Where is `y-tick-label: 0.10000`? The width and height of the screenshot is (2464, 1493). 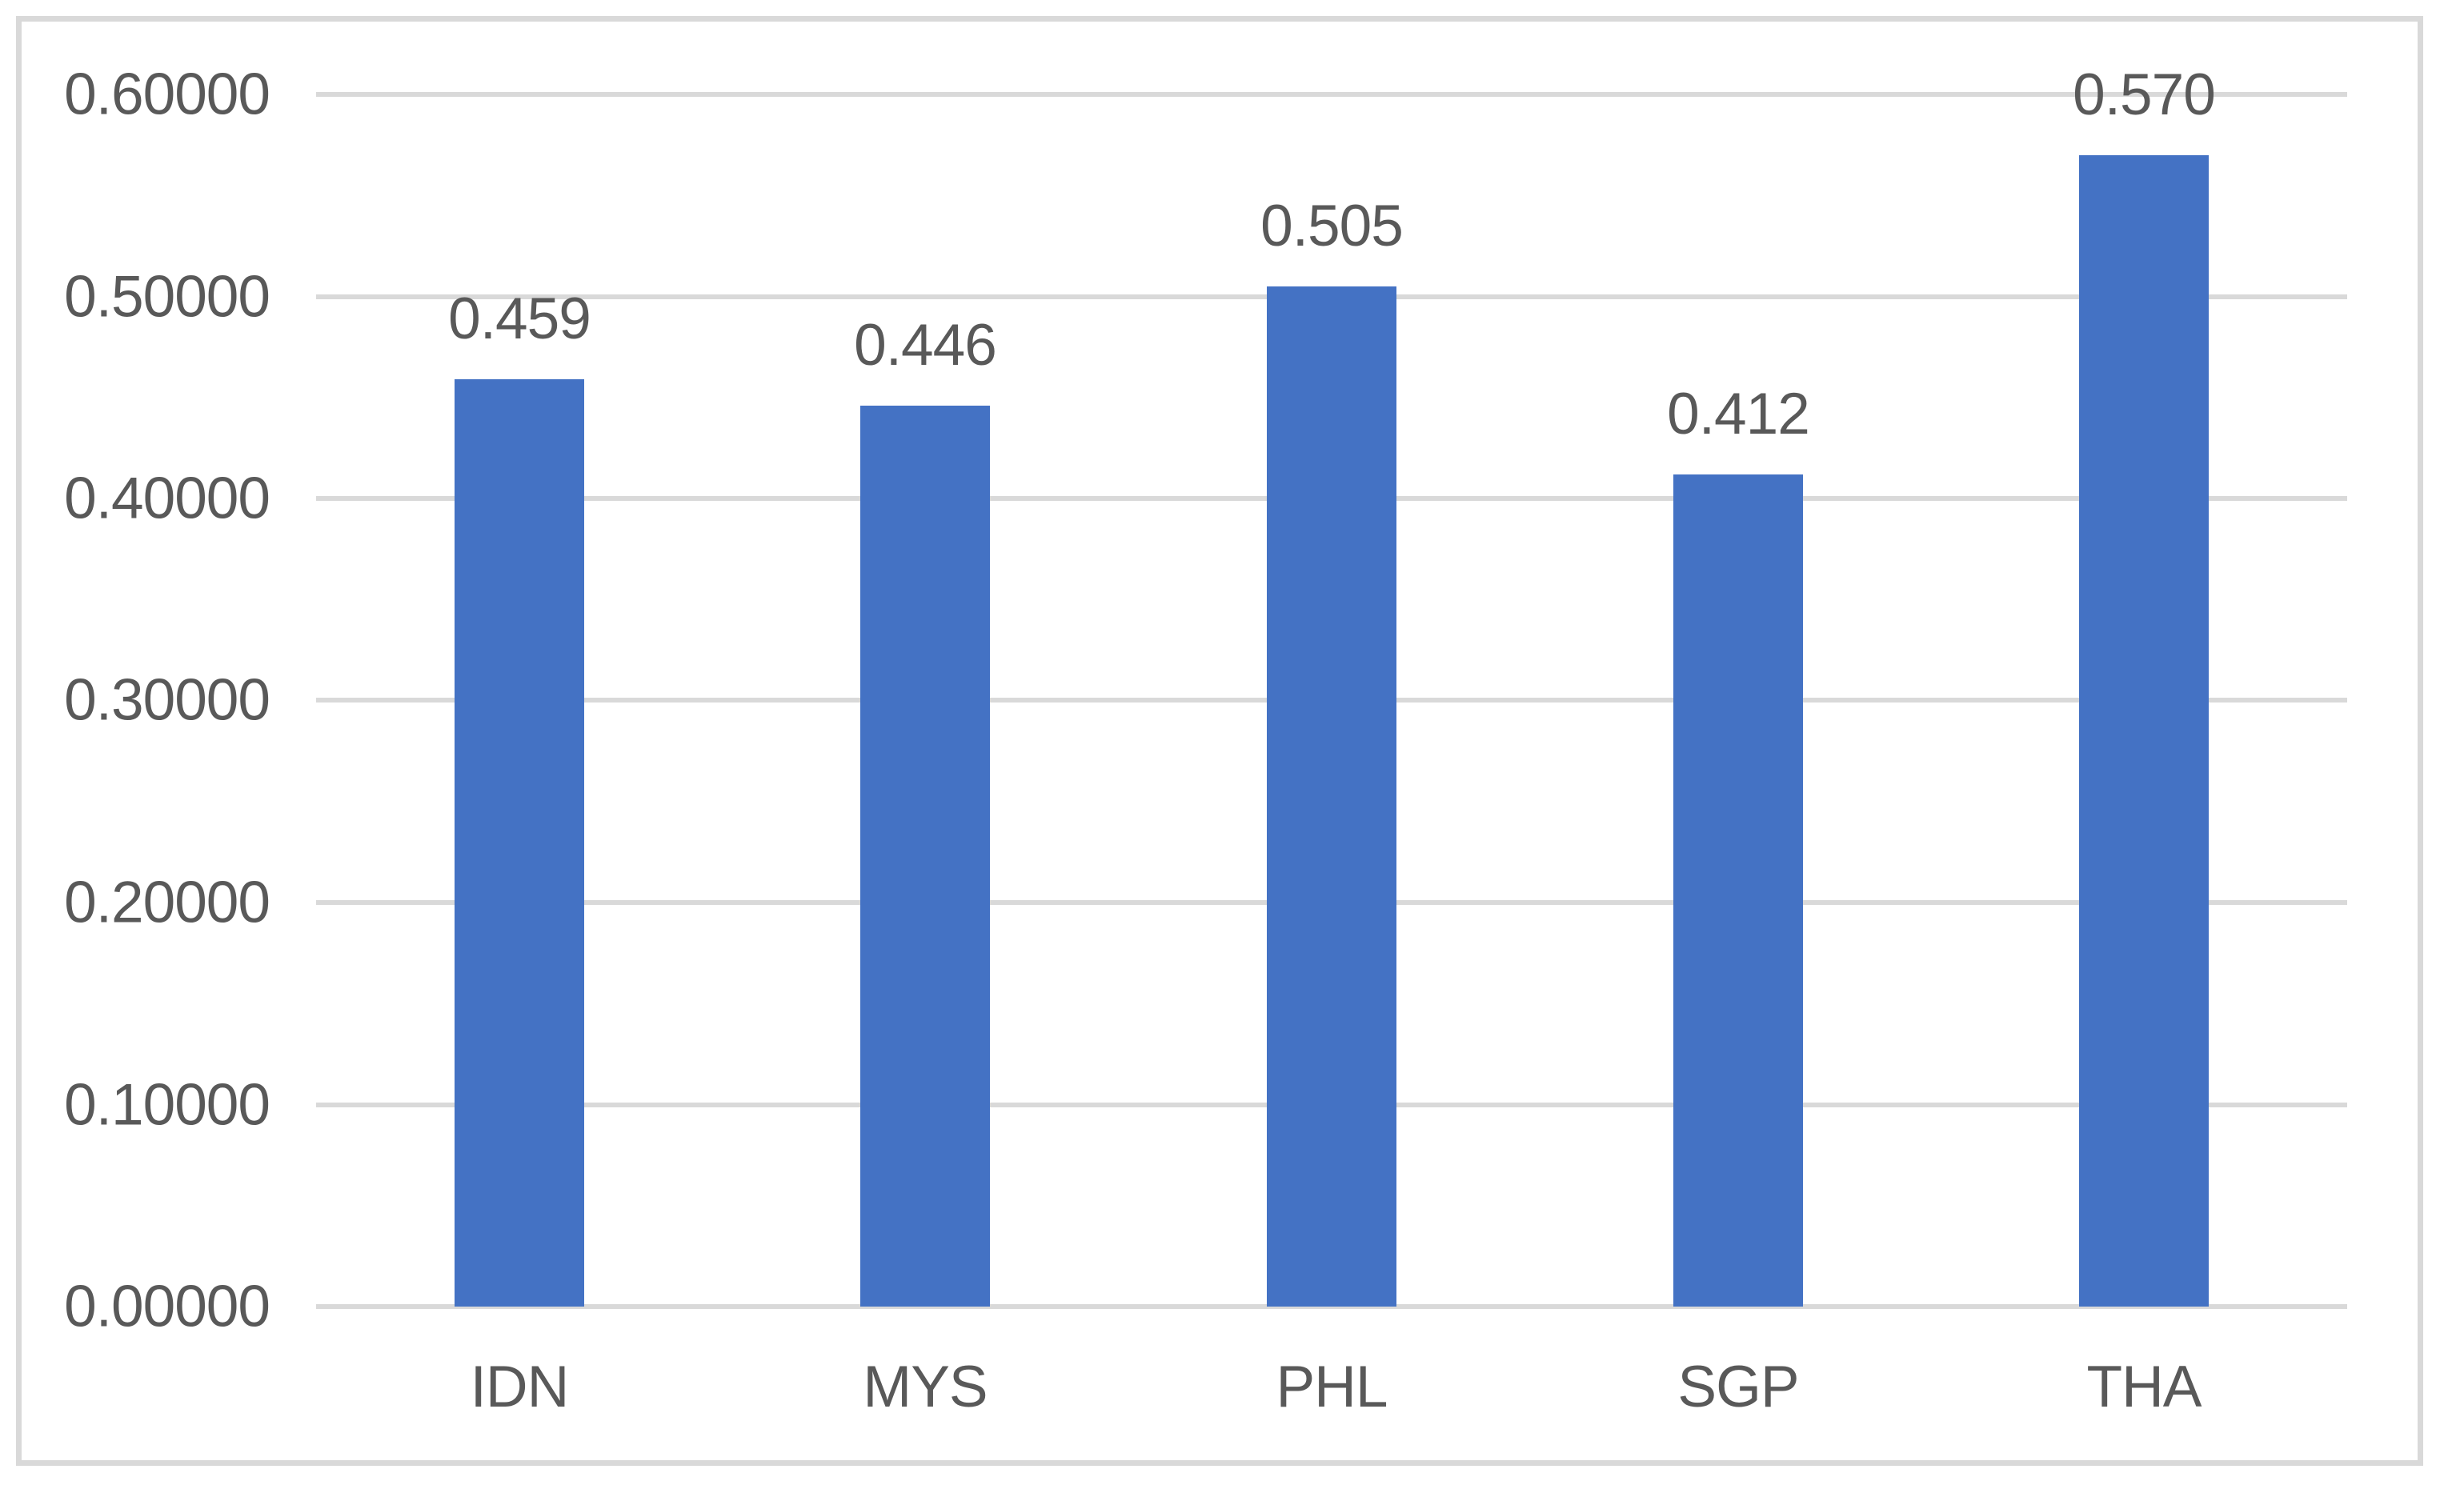
y-tick-label: 0.10000 is located at coordinates (167, 1105).